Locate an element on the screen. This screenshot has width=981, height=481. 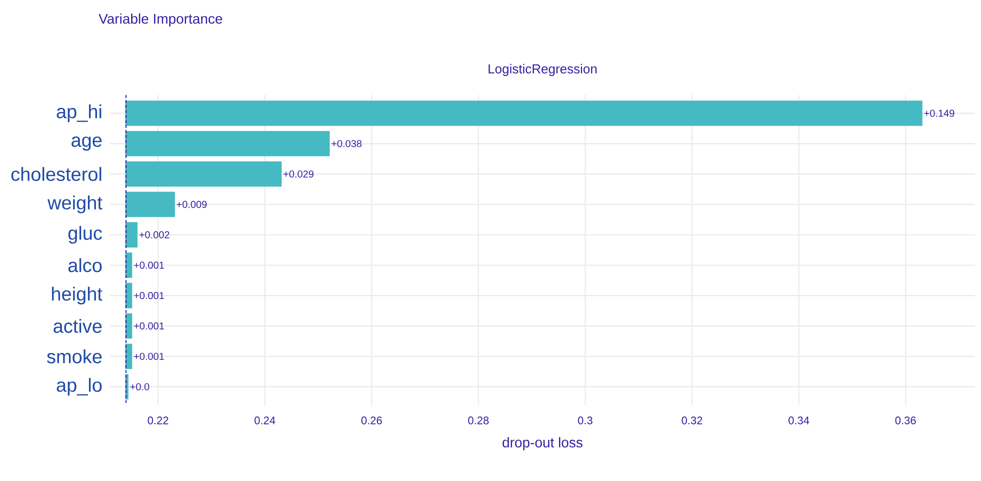
chart-title: Variable Importance is located at coordinates (160, 20).